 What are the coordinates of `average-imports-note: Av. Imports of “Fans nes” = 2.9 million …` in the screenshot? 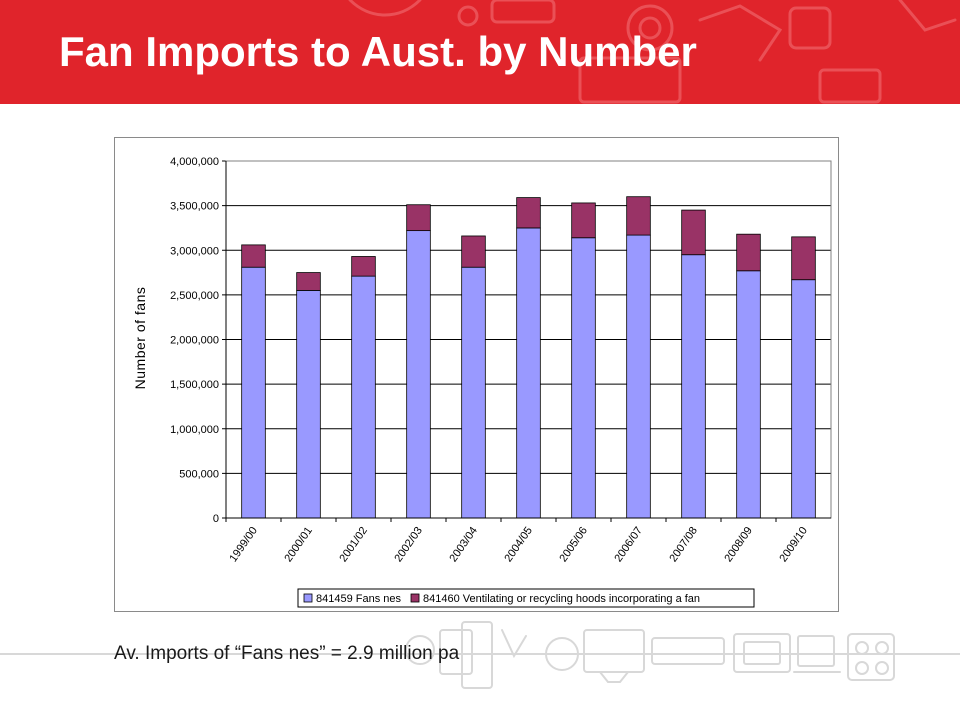 It's located at (287, 653).